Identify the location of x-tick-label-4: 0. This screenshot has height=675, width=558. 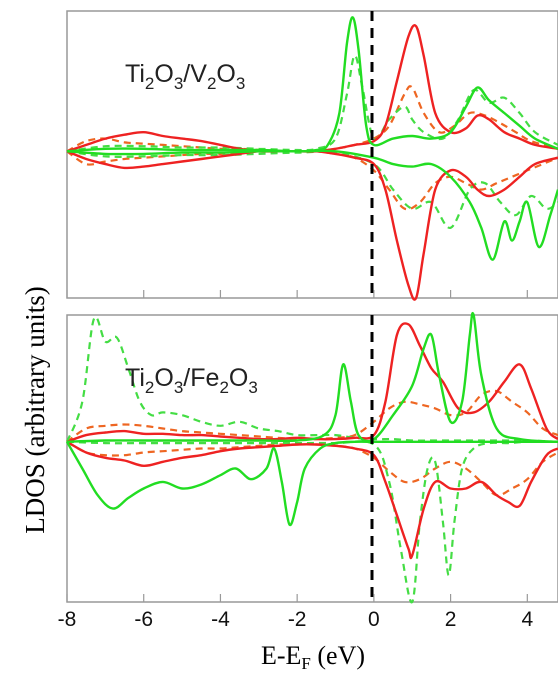
(374, 619).